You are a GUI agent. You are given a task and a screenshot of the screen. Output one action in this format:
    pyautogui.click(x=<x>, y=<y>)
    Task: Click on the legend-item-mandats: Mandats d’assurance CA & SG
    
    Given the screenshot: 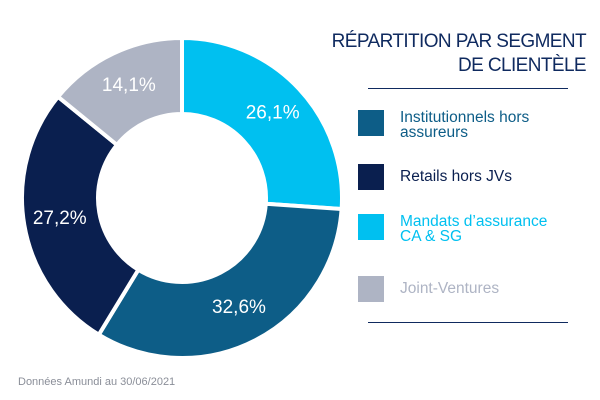 What is the action you would take?
    pyautogui.click(x=452, y=229)
    